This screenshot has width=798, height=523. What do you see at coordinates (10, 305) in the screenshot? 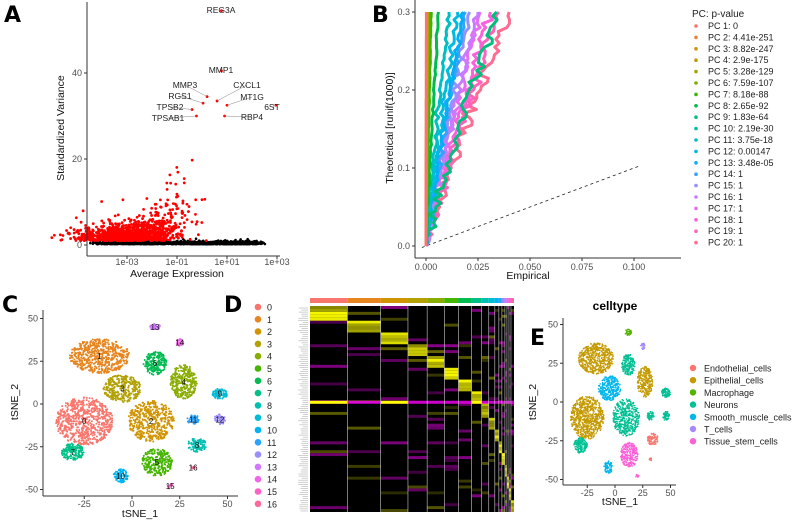
I see `panel-label-c: C` at bounding box center [10, 305].